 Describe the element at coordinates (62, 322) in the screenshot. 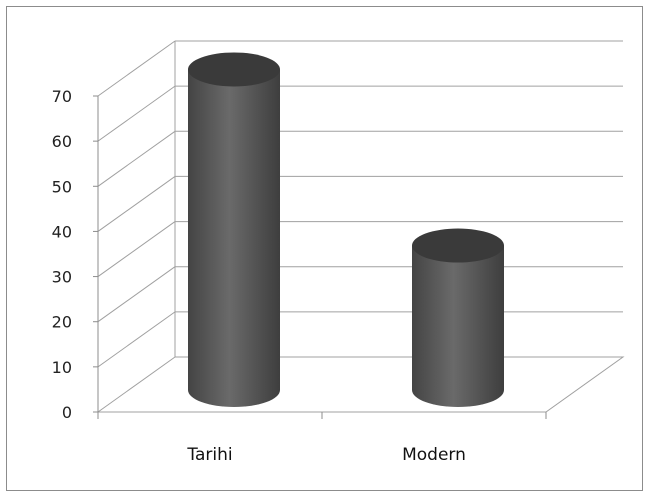

I see `y-tick-label: 20` at that location.